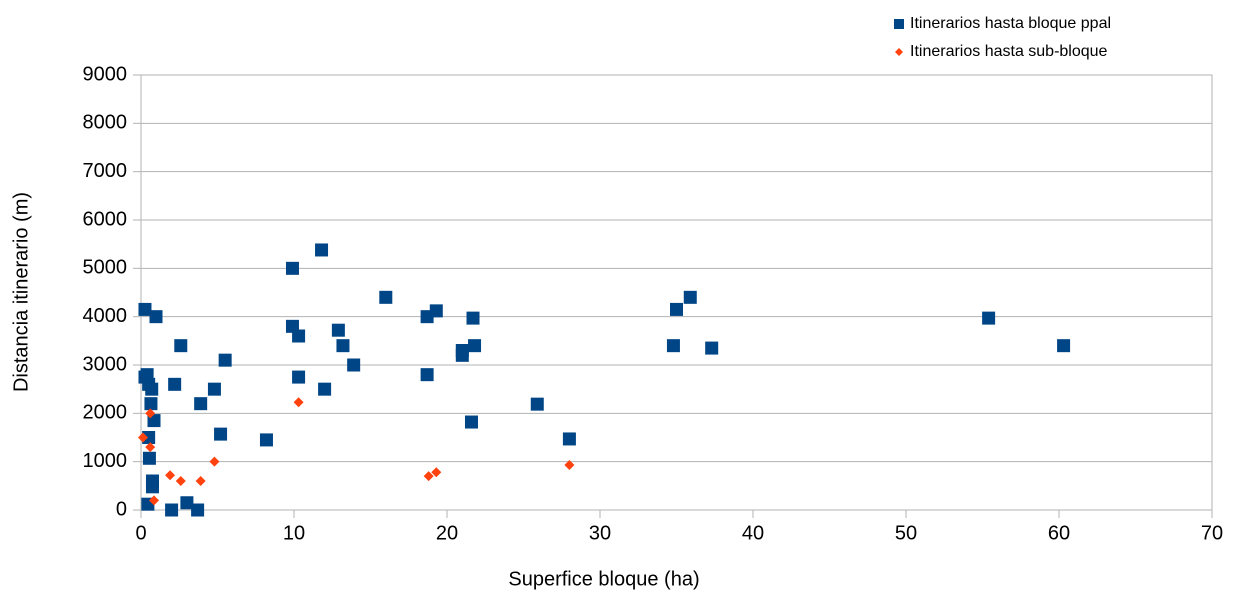  What do you see at coordinates (105, 364) in the screenshot?
I see `y-tick-label: 3000` at bounding box center [105, 364].